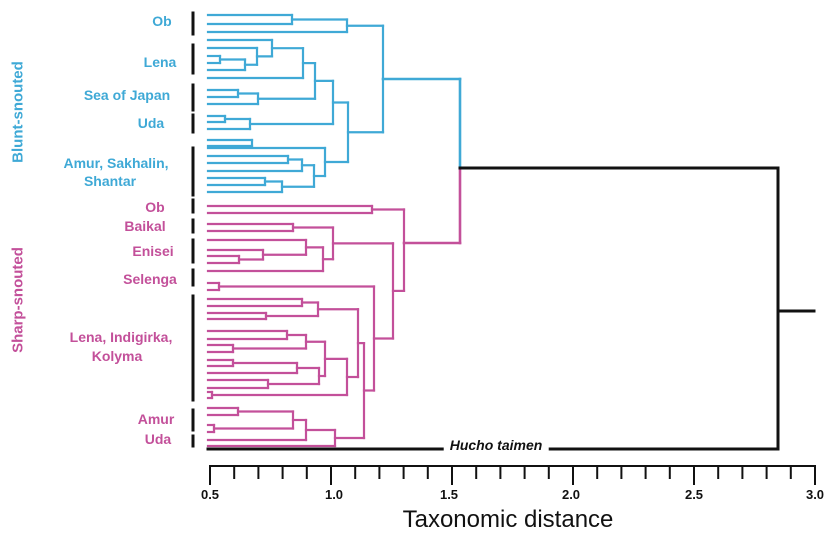 The width and height of the screenshot is (828, 534). What do you see at coordinates (449, 494) in the screenshot?
I see `x-tick-label-1-5: 1.5` at bounding box center [449, 494].